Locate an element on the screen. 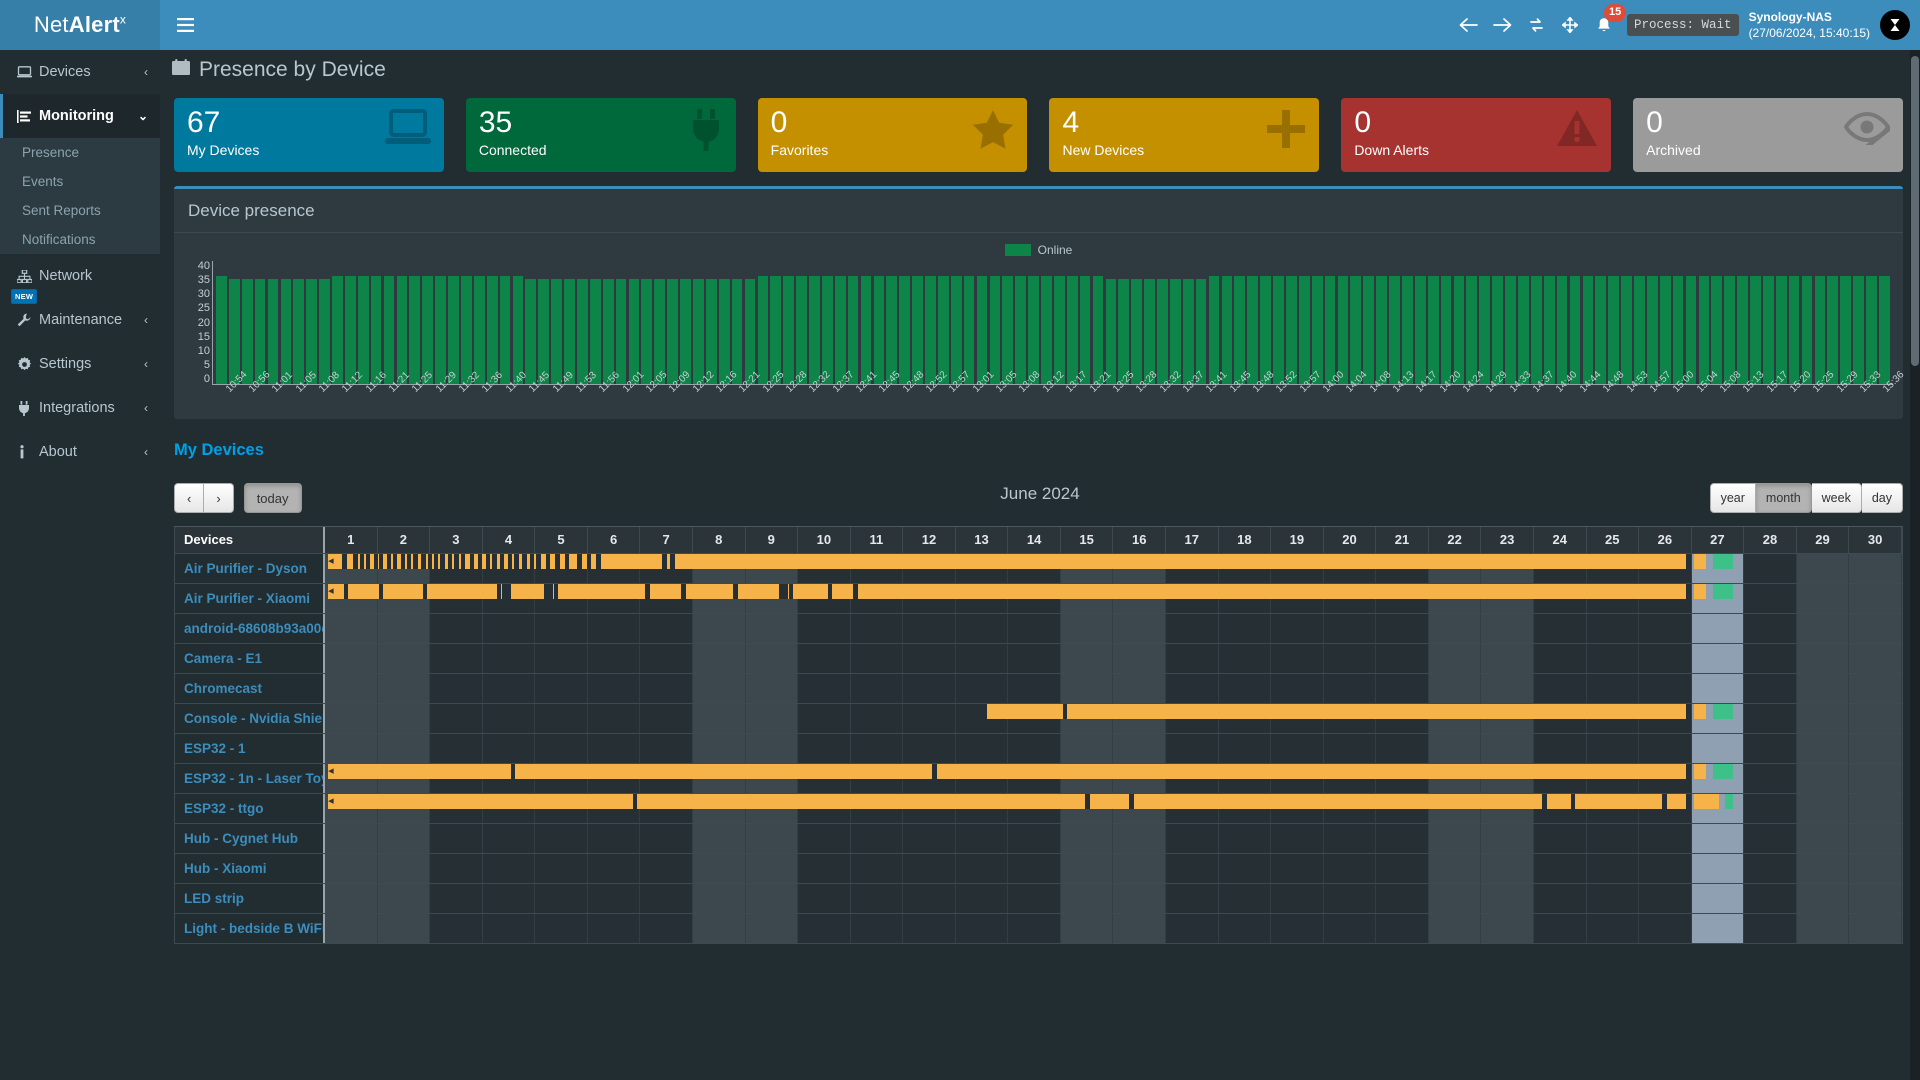 This screenshot has width=1920, height=1080. timeline-day-header: 16 is located at coordinates (1139, 540).